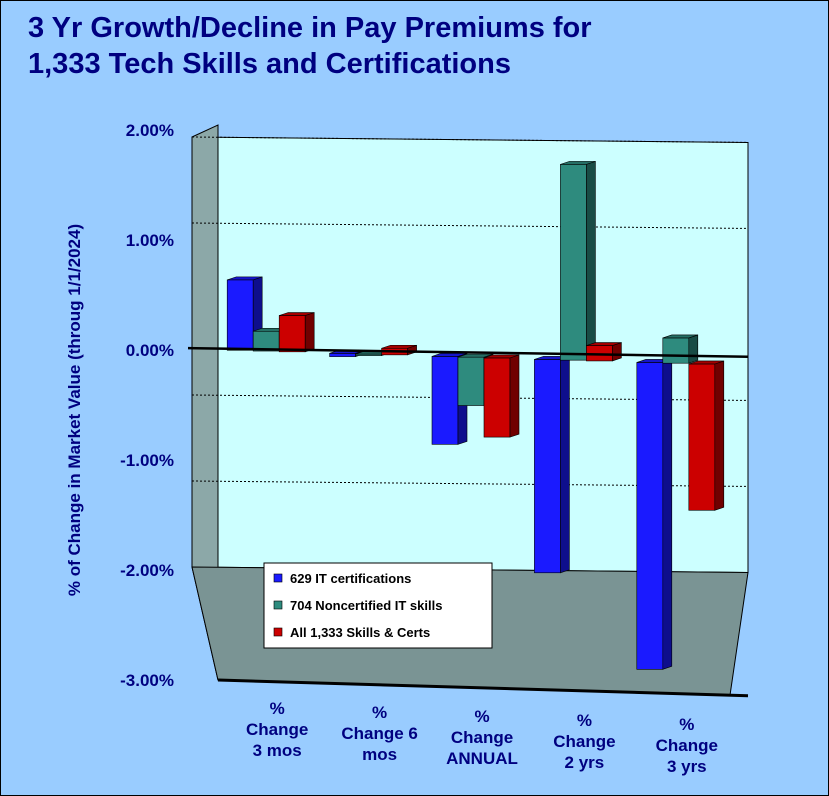 The width and height of the screenshot is (829, 796). Describe the element at coordinates (585, 762) in the screenshot. I see `category-label-line: 2 yrs` at that location.